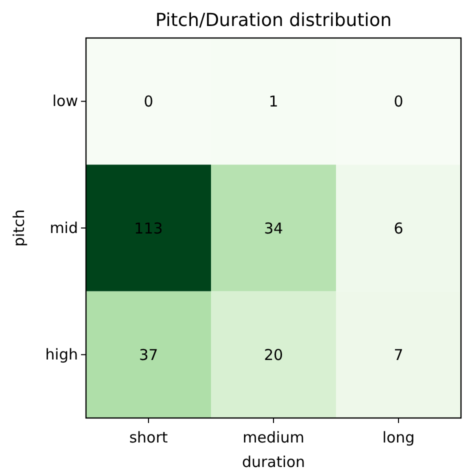  I want to click on data-label: 34, so click(274, 228).